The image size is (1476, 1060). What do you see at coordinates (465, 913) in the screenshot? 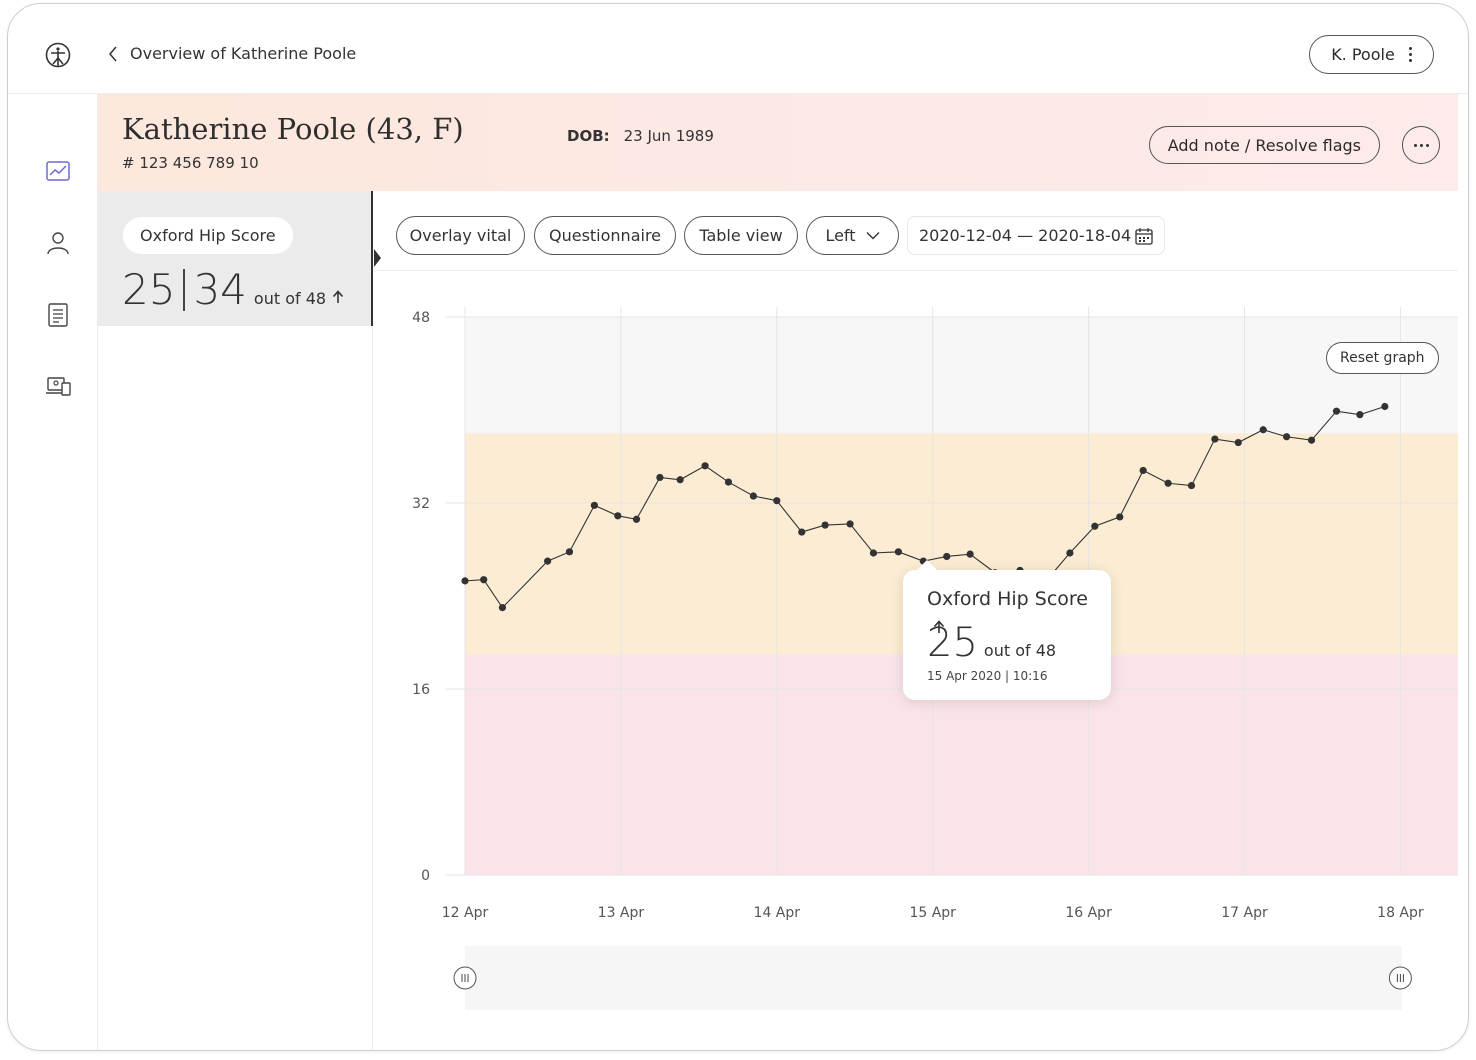
I see `x-tick-label: 12 Apr` at bounding box center [465, 913].